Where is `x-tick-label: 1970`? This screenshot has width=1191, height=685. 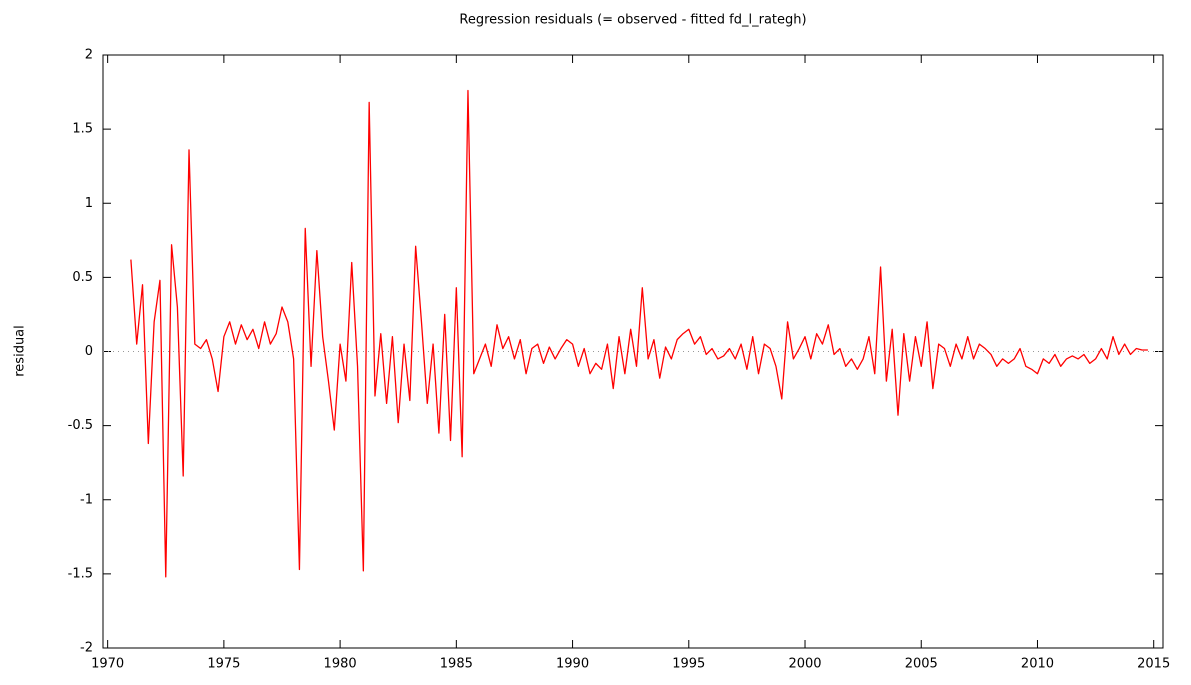
x-tick-label: 1970 is located at coordinates (107, 664).